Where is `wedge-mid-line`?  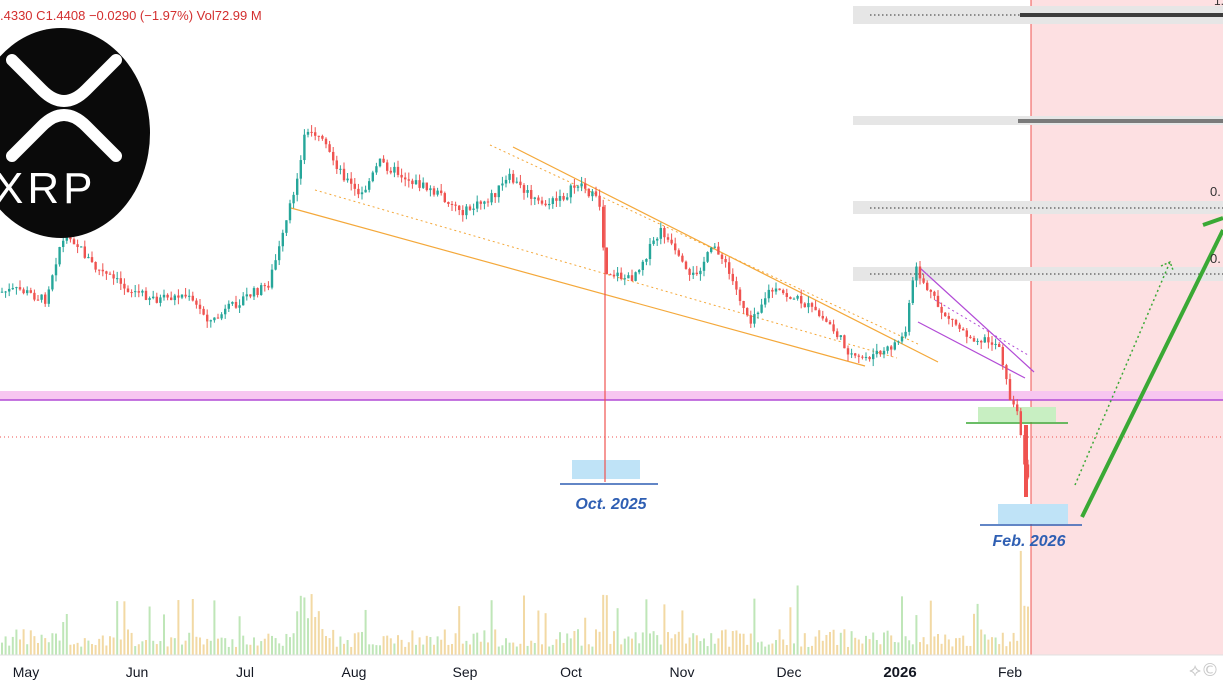 wedge-mid-line is located at coordinates (606, 274).